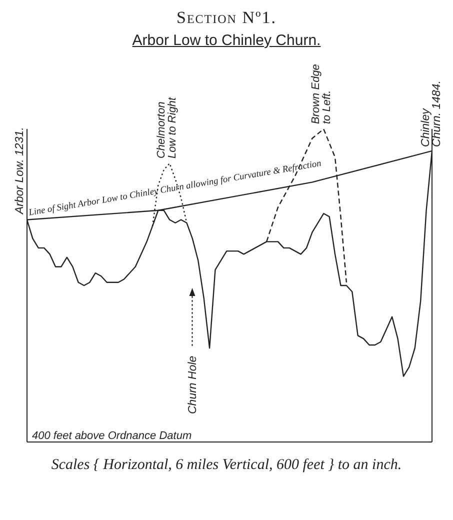 This screenshot has height=520, width=453. I want to click on chart-subtitle: Arbor Low to Chinley Churn., so click(226, 40).